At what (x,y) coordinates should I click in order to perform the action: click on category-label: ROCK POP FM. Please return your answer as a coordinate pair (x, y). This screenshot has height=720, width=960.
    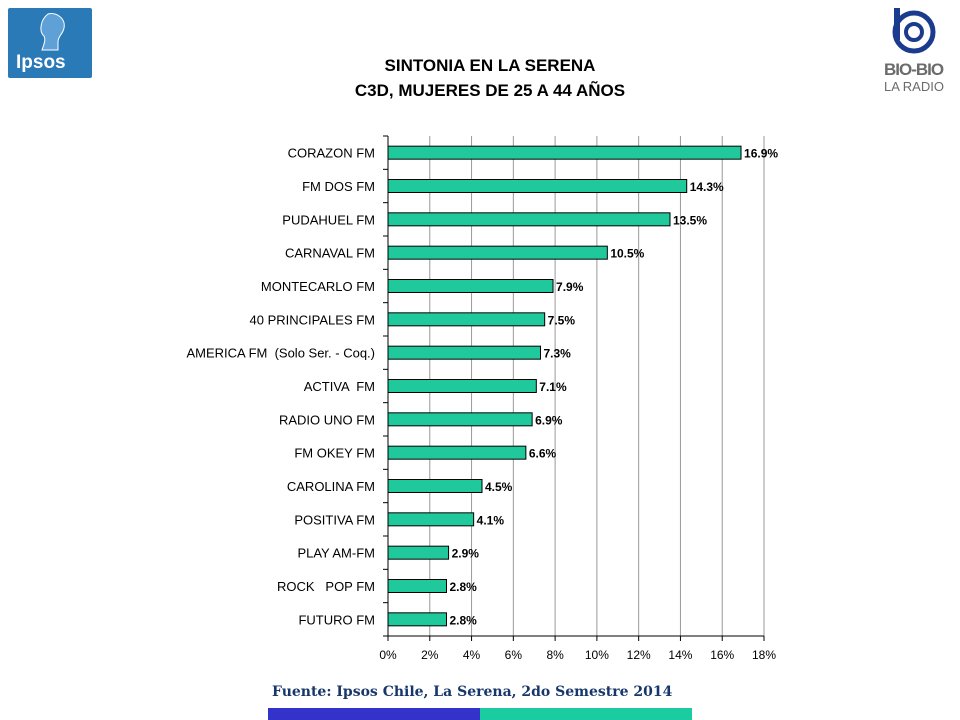
    Looking at the image, I should click on (326, 586).